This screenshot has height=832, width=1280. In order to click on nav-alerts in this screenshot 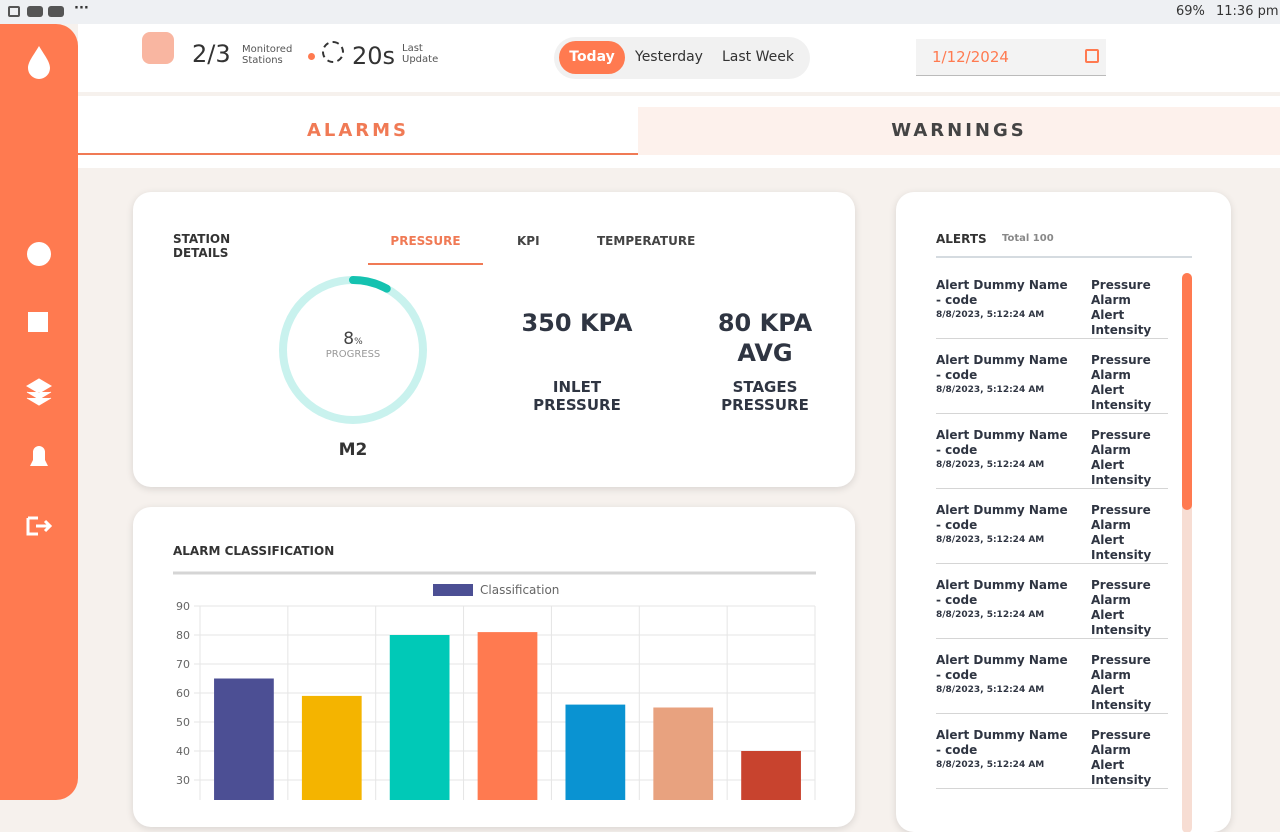, I will do `click(39, 456)`.